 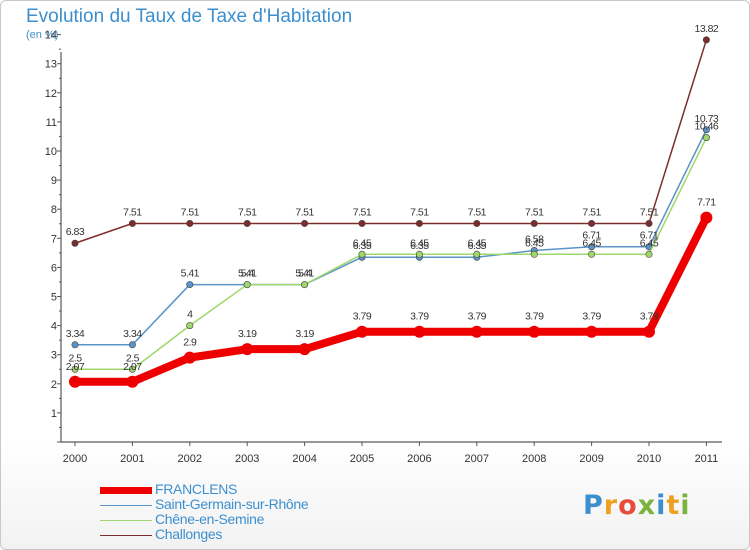 I want to click on y-tick-label: 8, so click(x=54, y=210).